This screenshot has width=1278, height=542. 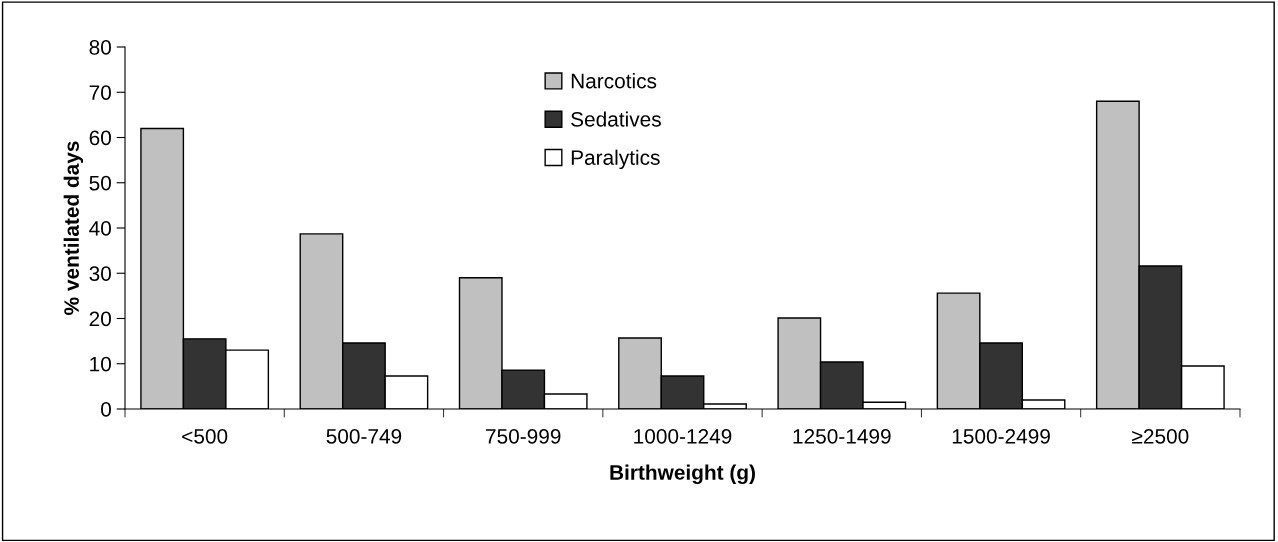 What do you see at coordinates (100, 183) in the screenshot?
I see `y-tick-label: 50` at bounding box center [100, 183].